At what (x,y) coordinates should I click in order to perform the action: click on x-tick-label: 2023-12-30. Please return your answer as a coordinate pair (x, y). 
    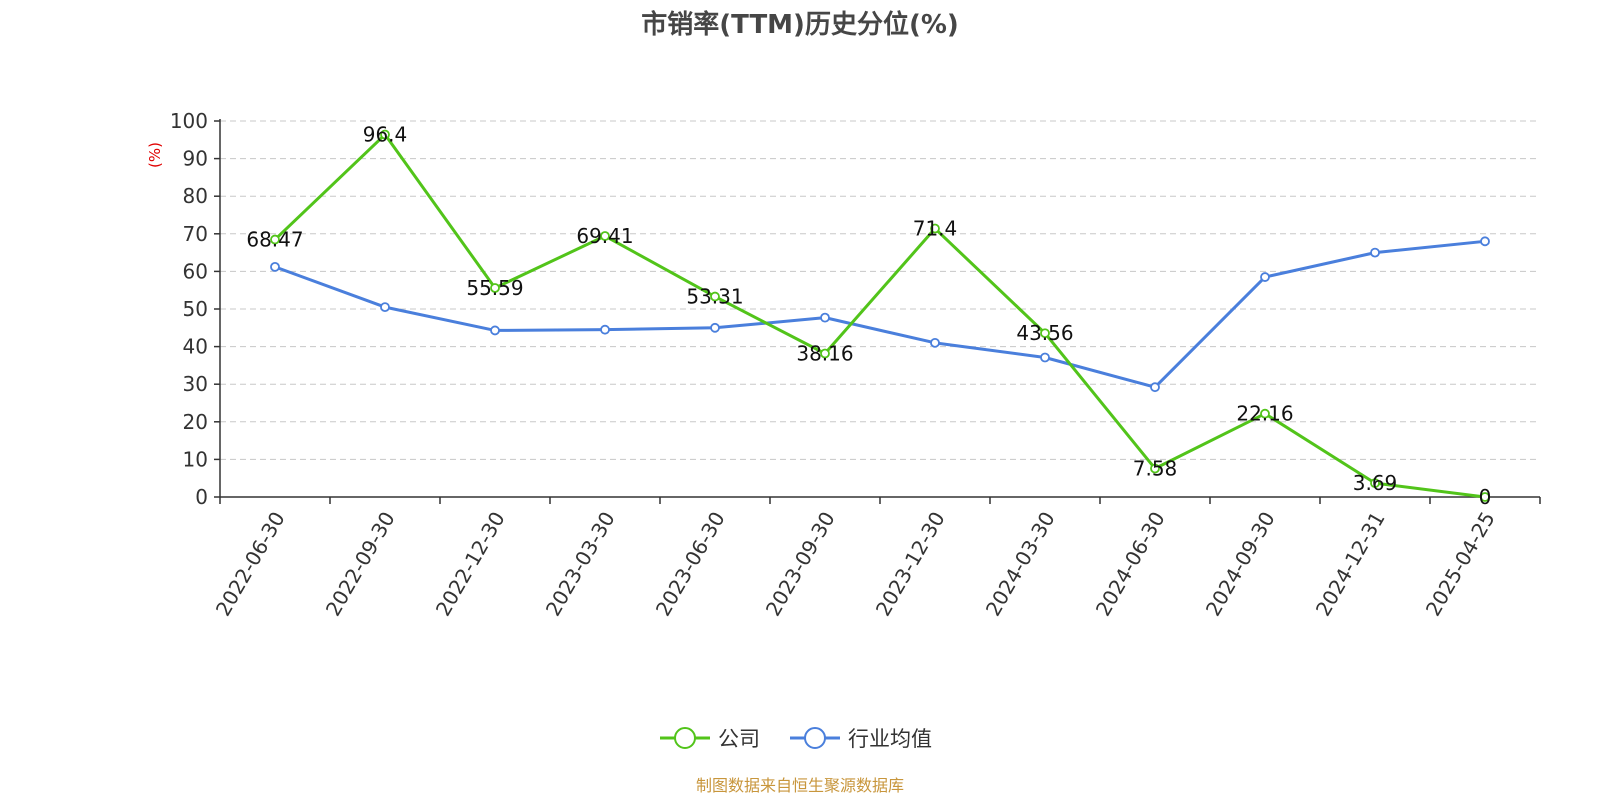
    Looking at the image, I should click on (910, 564).